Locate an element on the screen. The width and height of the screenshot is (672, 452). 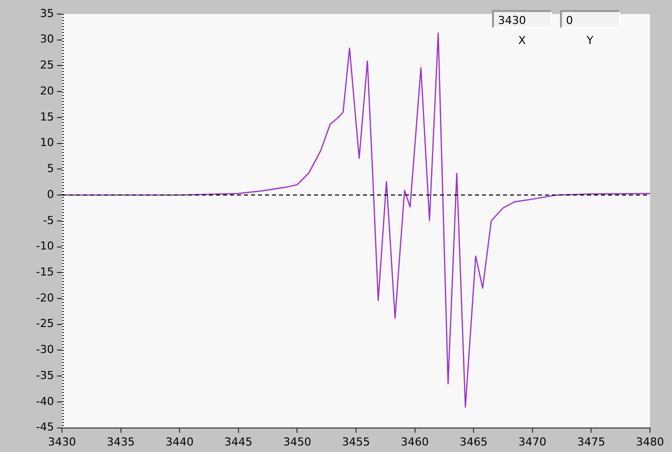
y-tick-label: -10 is located at coordinates (45, 246).